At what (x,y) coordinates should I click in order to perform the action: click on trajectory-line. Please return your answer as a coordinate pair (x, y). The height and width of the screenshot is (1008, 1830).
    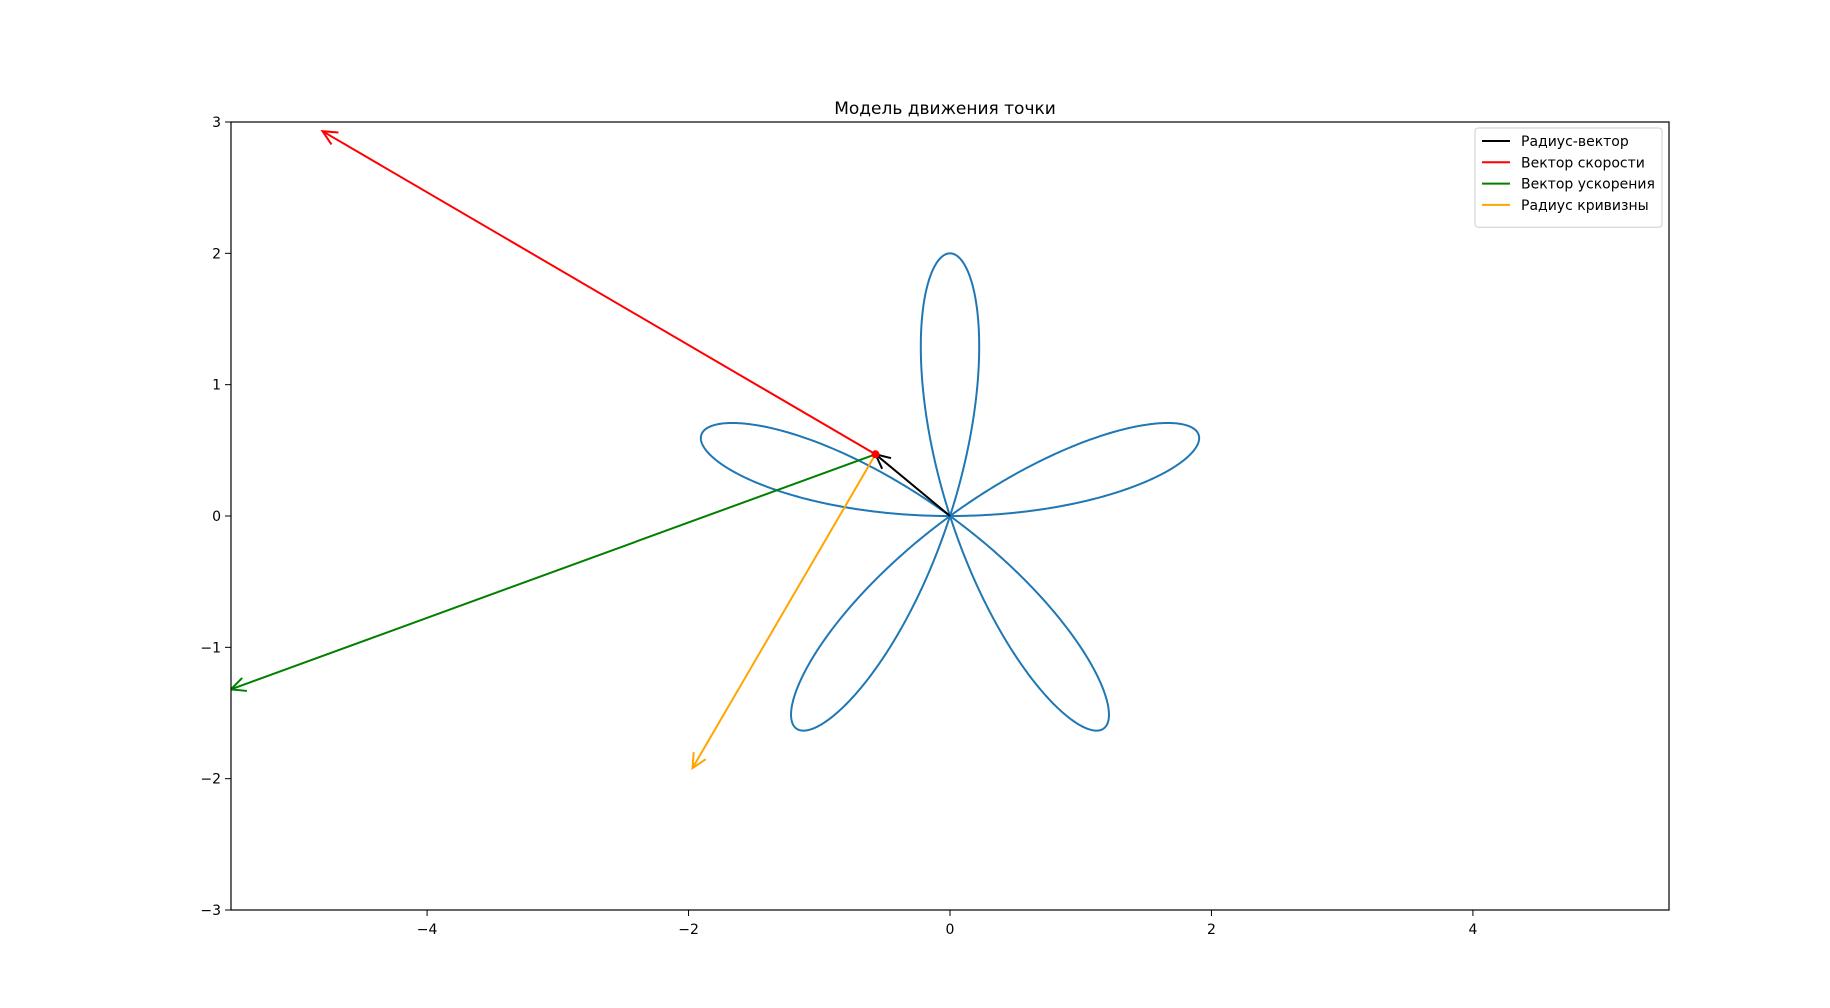
    Looking at the image, I should click on (950, 492).